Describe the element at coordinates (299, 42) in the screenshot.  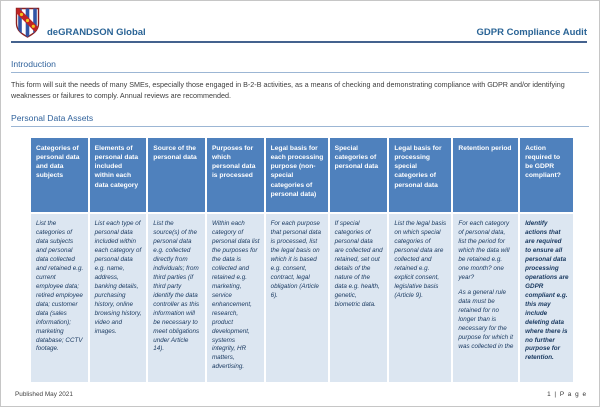
I see `header-divider` at that location.